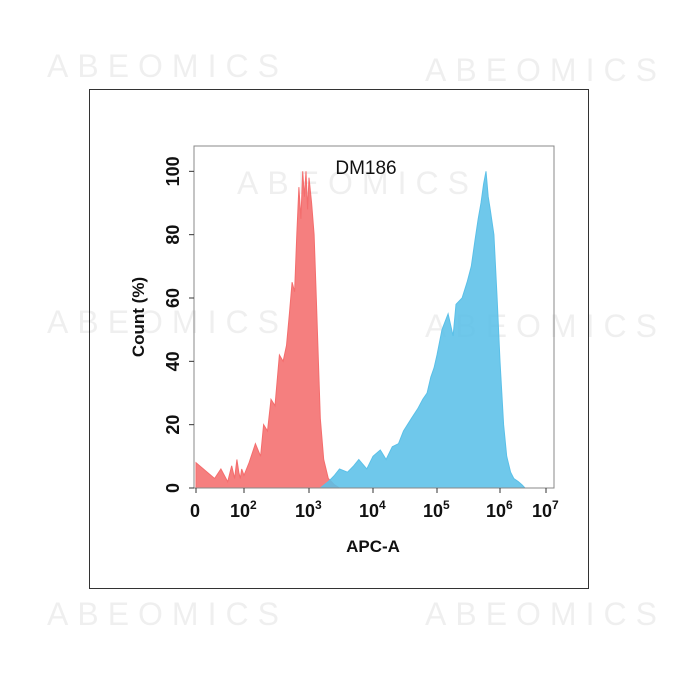  What do you see at coordinates (365, 168) in the screenshot?
I see `chart-title: DM186` at bounding box center [365, 168].